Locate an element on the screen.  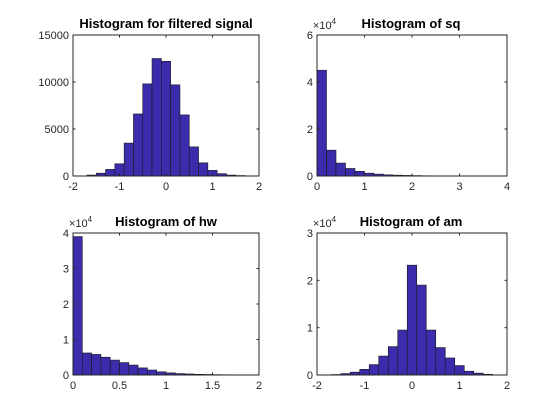
subplot-title: Histogram of am is located at coordinates (411, 221).